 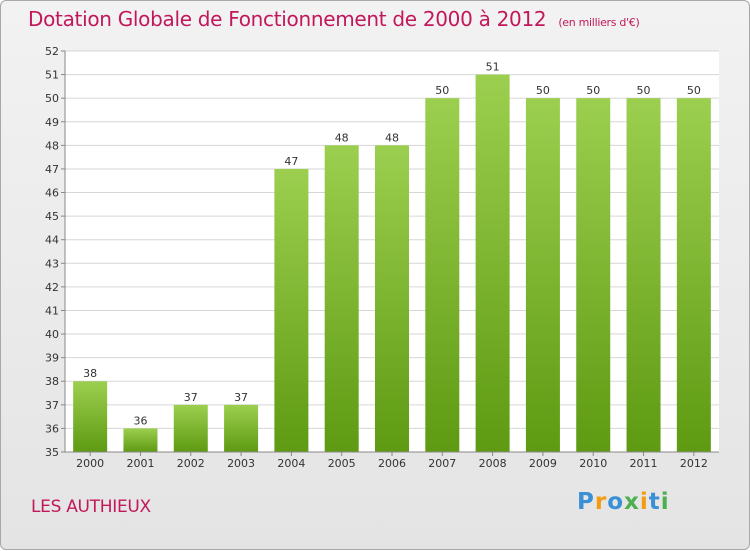 What do you see at coordinates (52, 358) in the screenshot?
I see `y-tick-label: 39` at bounding box center [52, 358].